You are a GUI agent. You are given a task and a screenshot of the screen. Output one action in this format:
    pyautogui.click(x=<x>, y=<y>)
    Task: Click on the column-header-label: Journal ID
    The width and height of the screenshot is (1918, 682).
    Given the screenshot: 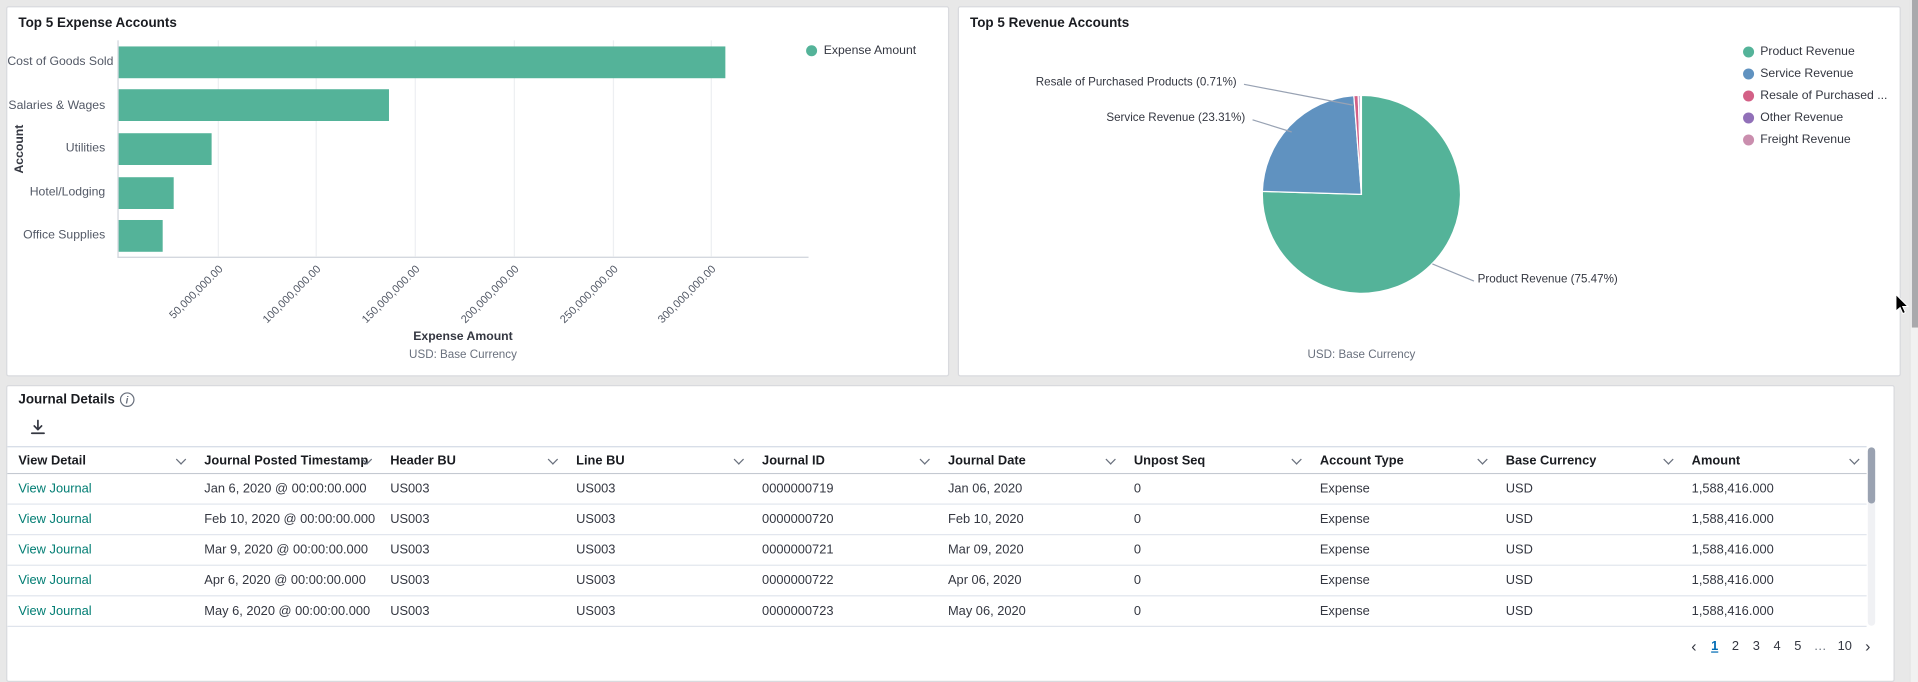 What is the action you would take?
    pyautogui.click(x=793, y=460)
    